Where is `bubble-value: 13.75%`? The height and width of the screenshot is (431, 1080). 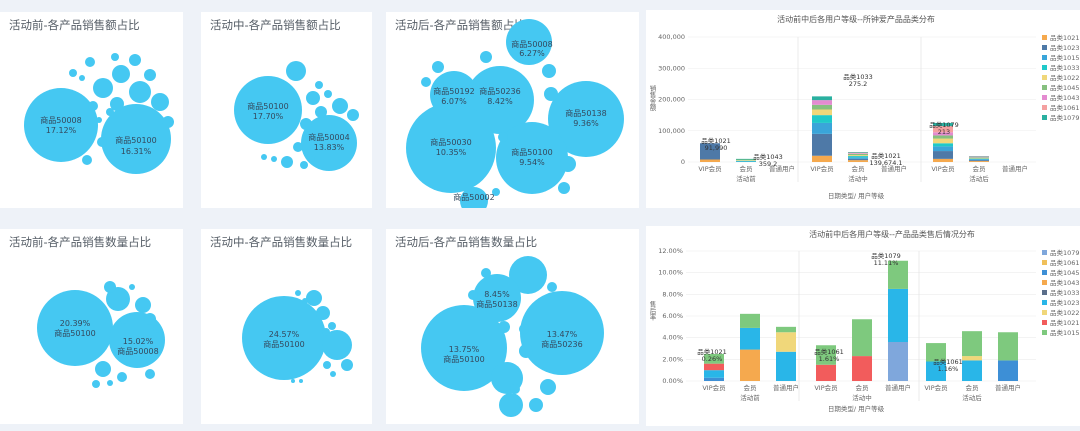
bubble-value: 13.75% is located at coordinates (464, 349).